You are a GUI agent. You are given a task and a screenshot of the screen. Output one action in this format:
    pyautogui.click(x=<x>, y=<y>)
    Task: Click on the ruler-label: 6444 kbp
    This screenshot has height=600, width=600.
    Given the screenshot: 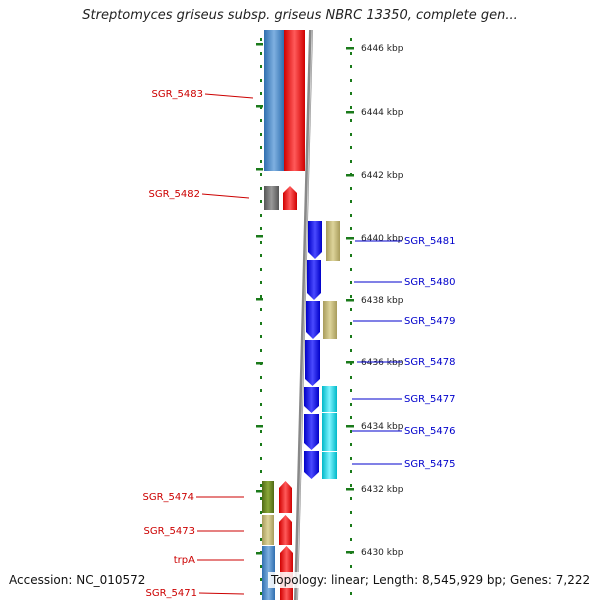 What is the action you would take?
    pyautogui.click(x=382, y=113)
    